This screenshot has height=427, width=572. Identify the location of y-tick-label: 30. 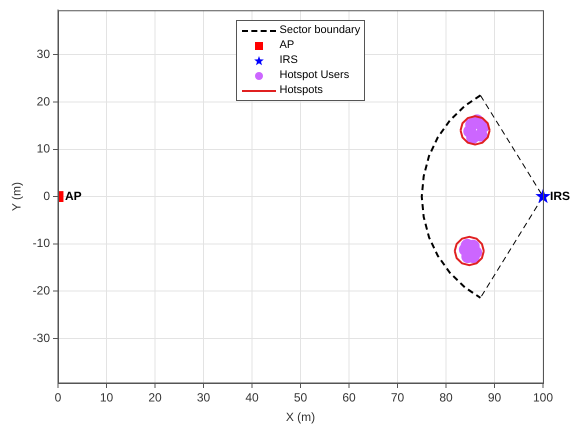
(43, 53).